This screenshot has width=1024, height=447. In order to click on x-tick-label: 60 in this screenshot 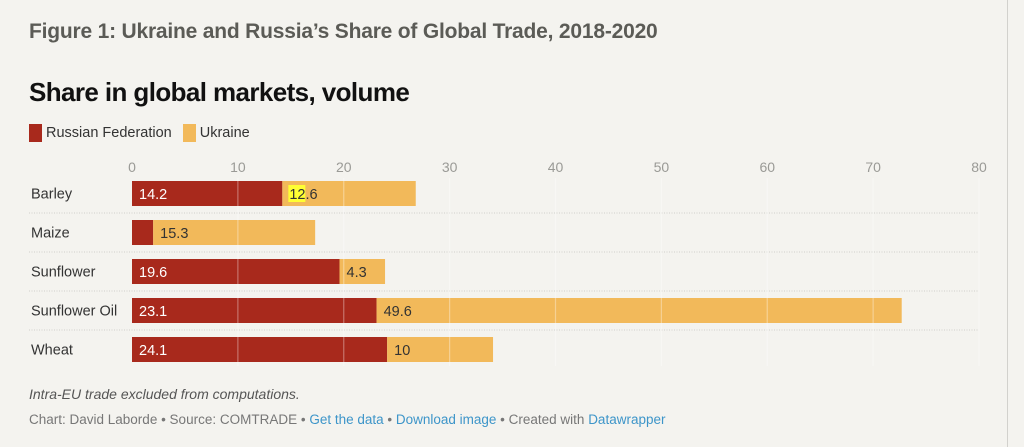, I will do `click(767, 167)`.